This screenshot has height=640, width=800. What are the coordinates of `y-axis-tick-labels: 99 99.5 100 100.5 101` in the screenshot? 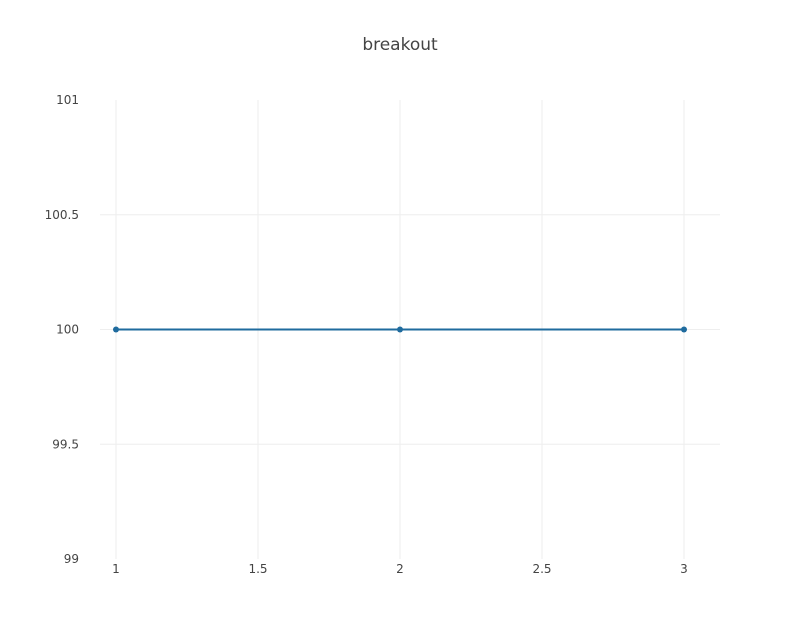 It's located at (62, 329).